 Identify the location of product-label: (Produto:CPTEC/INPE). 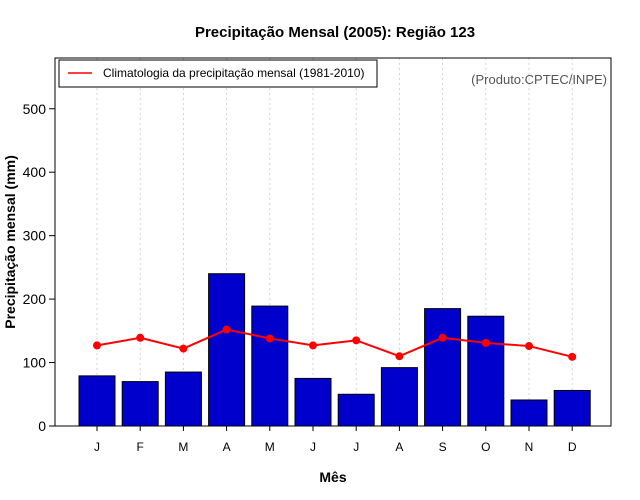
(539, 79).